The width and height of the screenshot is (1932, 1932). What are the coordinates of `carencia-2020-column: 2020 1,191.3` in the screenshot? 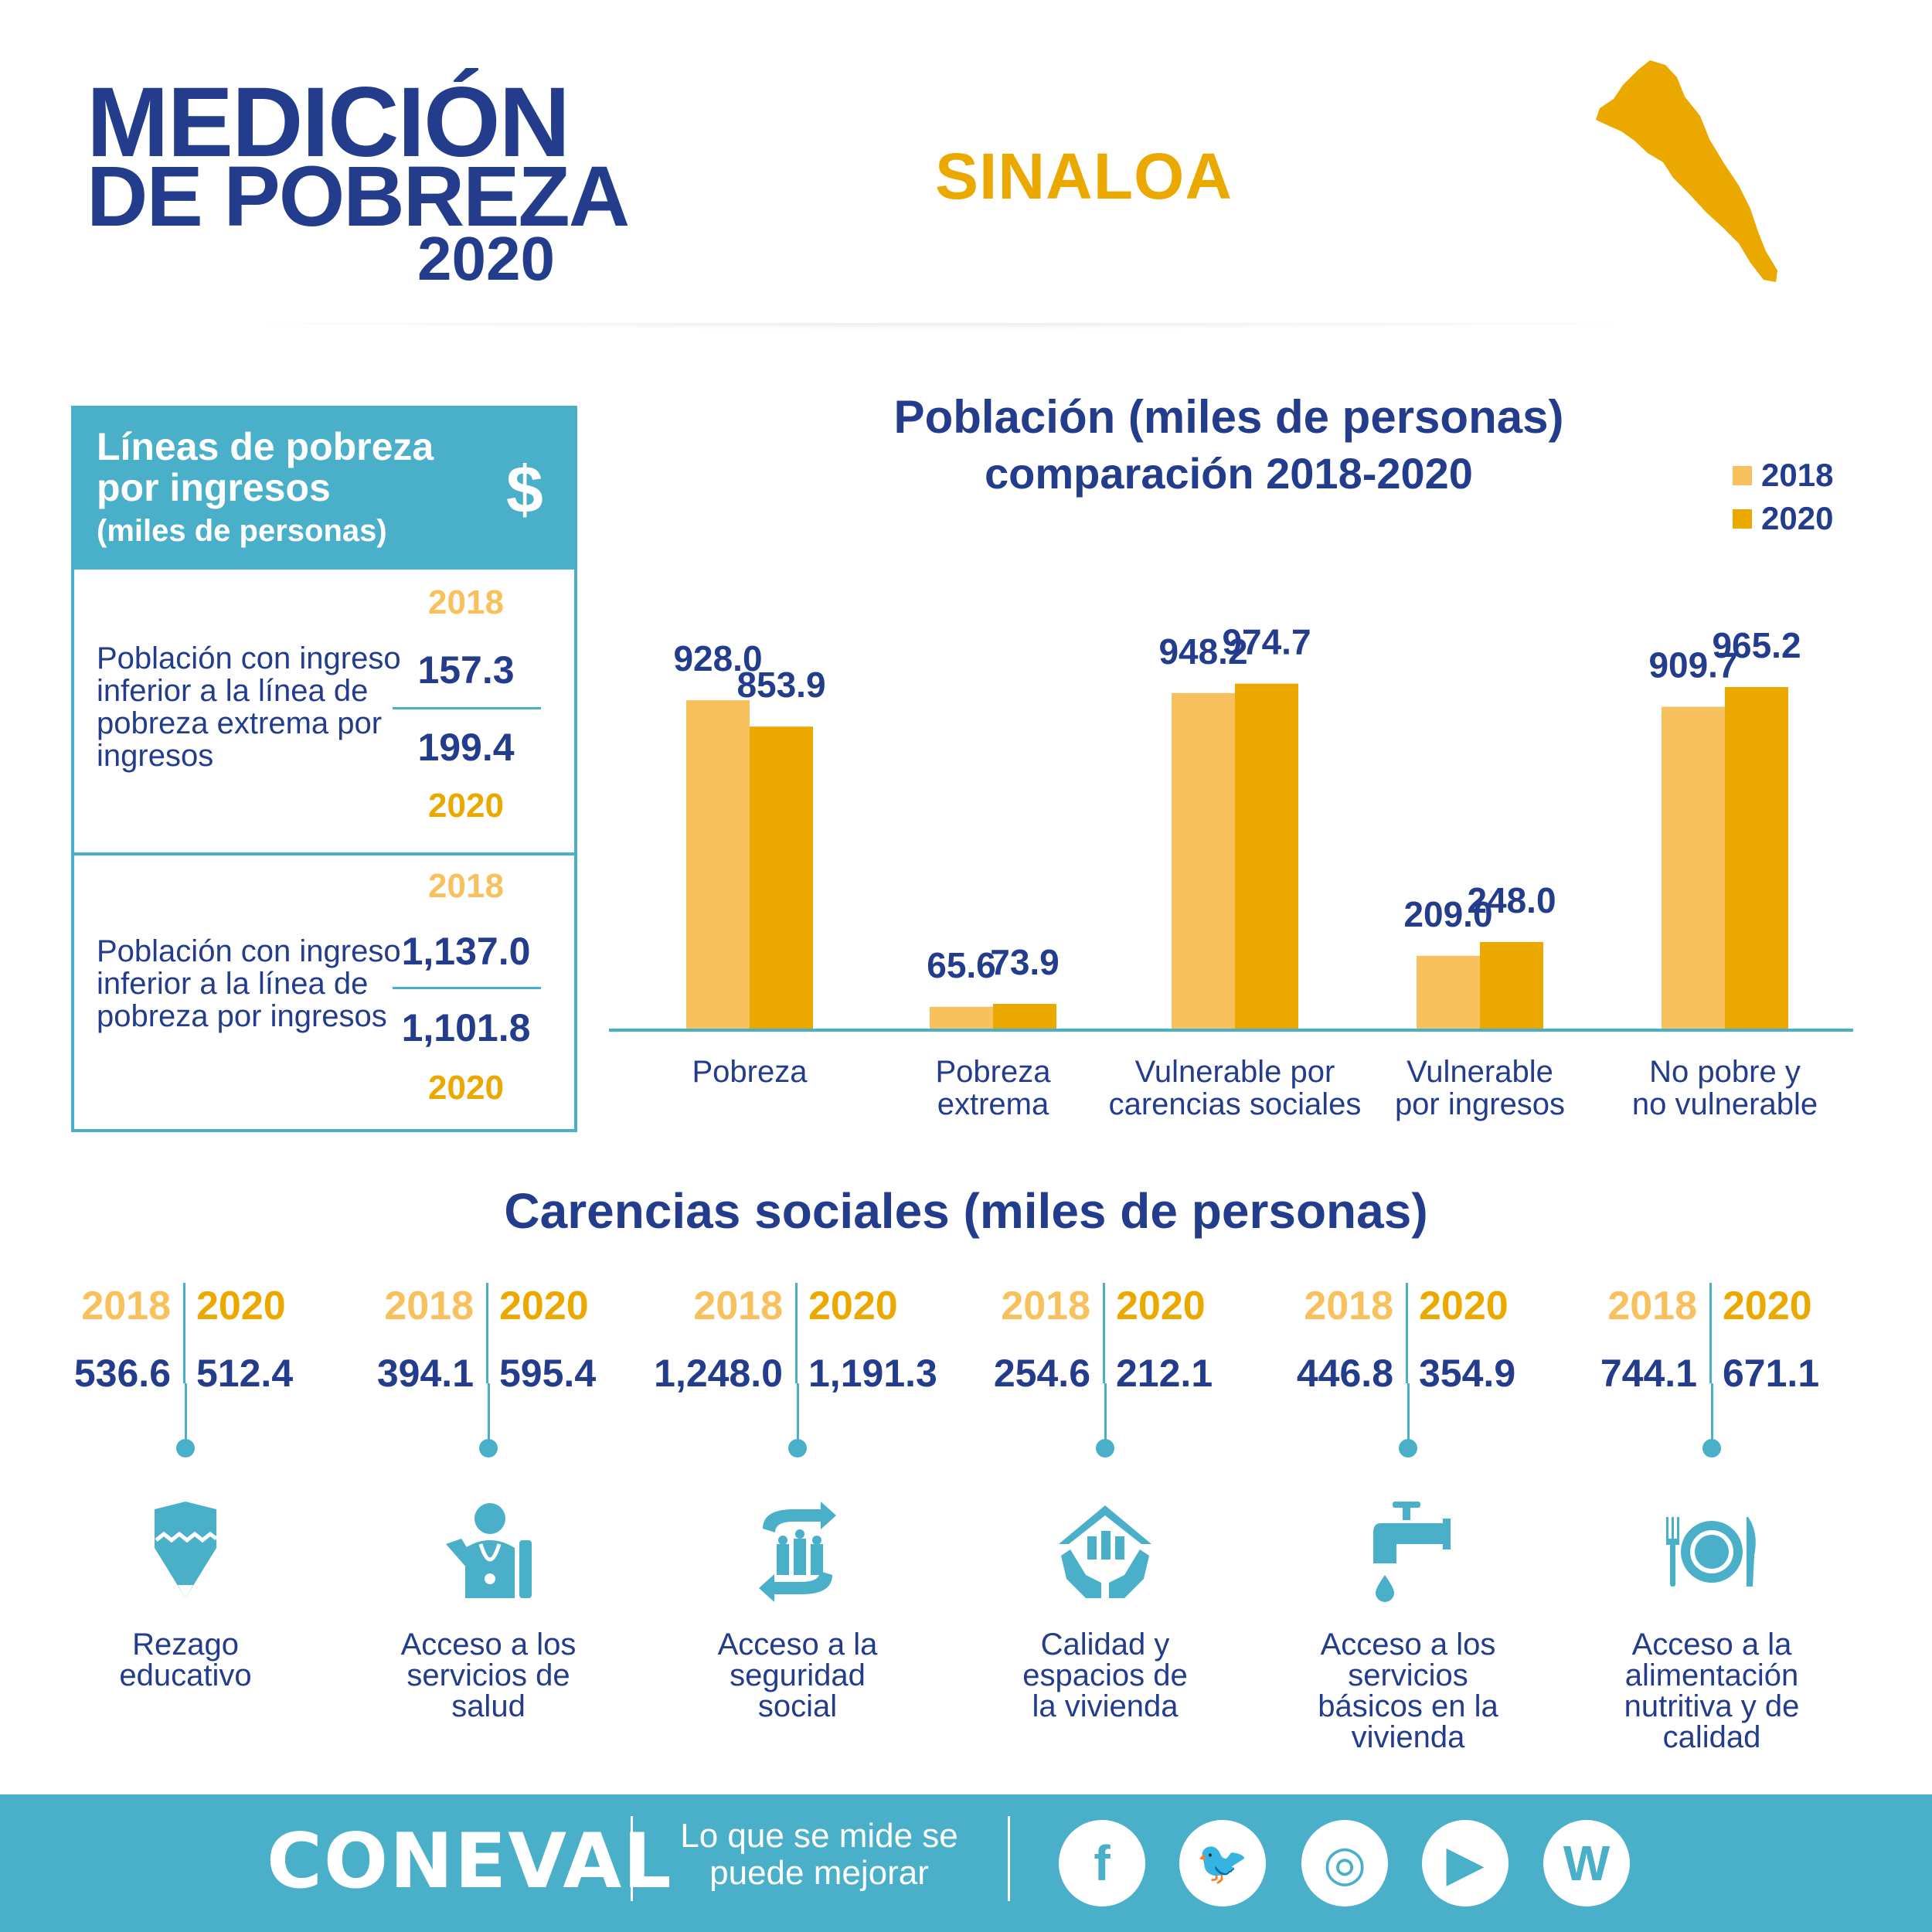 It's located at (875, 1339).